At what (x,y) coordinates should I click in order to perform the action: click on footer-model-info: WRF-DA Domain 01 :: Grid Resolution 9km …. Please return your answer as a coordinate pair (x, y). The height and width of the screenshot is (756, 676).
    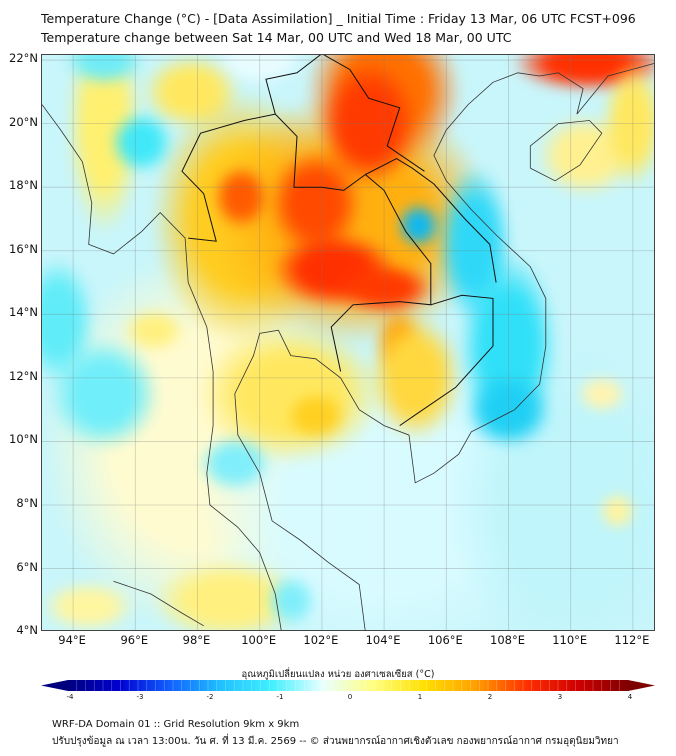
    Looking at the image, I should click on (176, 724).